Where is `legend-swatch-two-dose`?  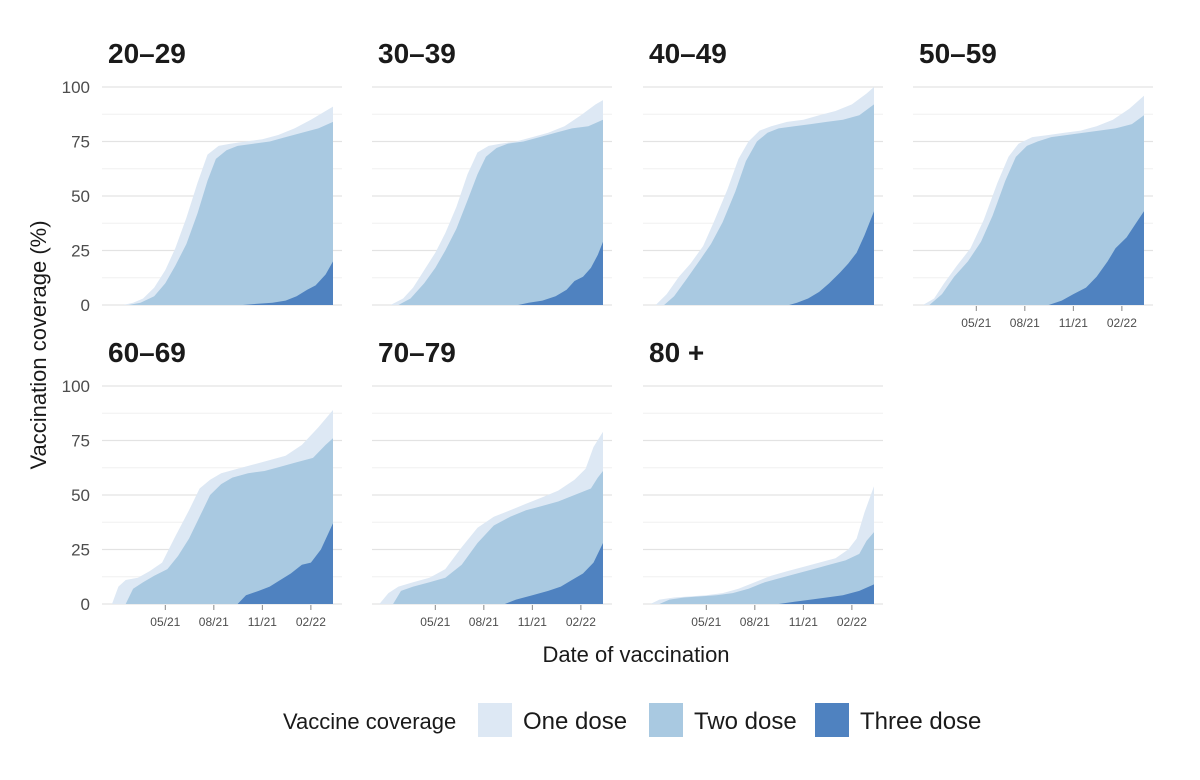
legend-swatch-two-dose is located at coordinates (666, 720).